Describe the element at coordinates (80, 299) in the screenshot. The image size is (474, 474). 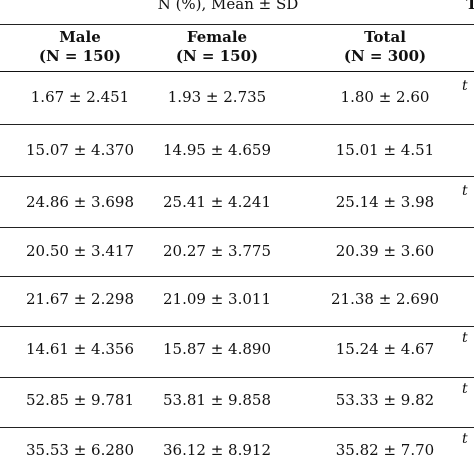
I see `cell-male: 21.67 ± 2.298` at that location.